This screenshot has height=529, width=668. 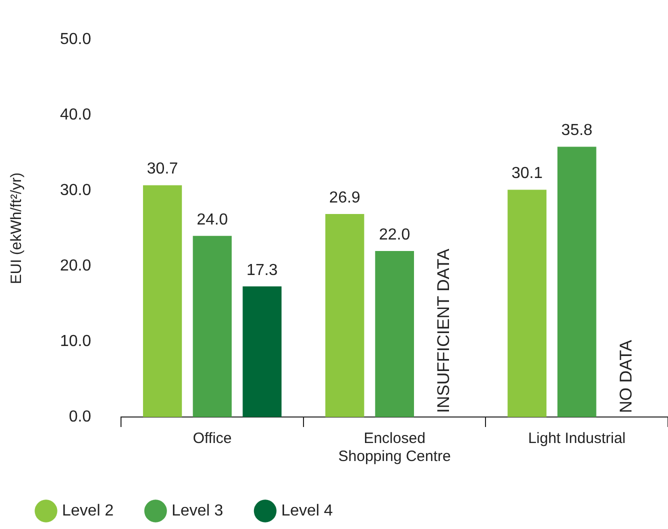 What do you see at coordinates (17, 228) in the screenshot?
I see `y-axis-title: EUI (ekWh/ft²/yr)` at bounding box center [17, 228].